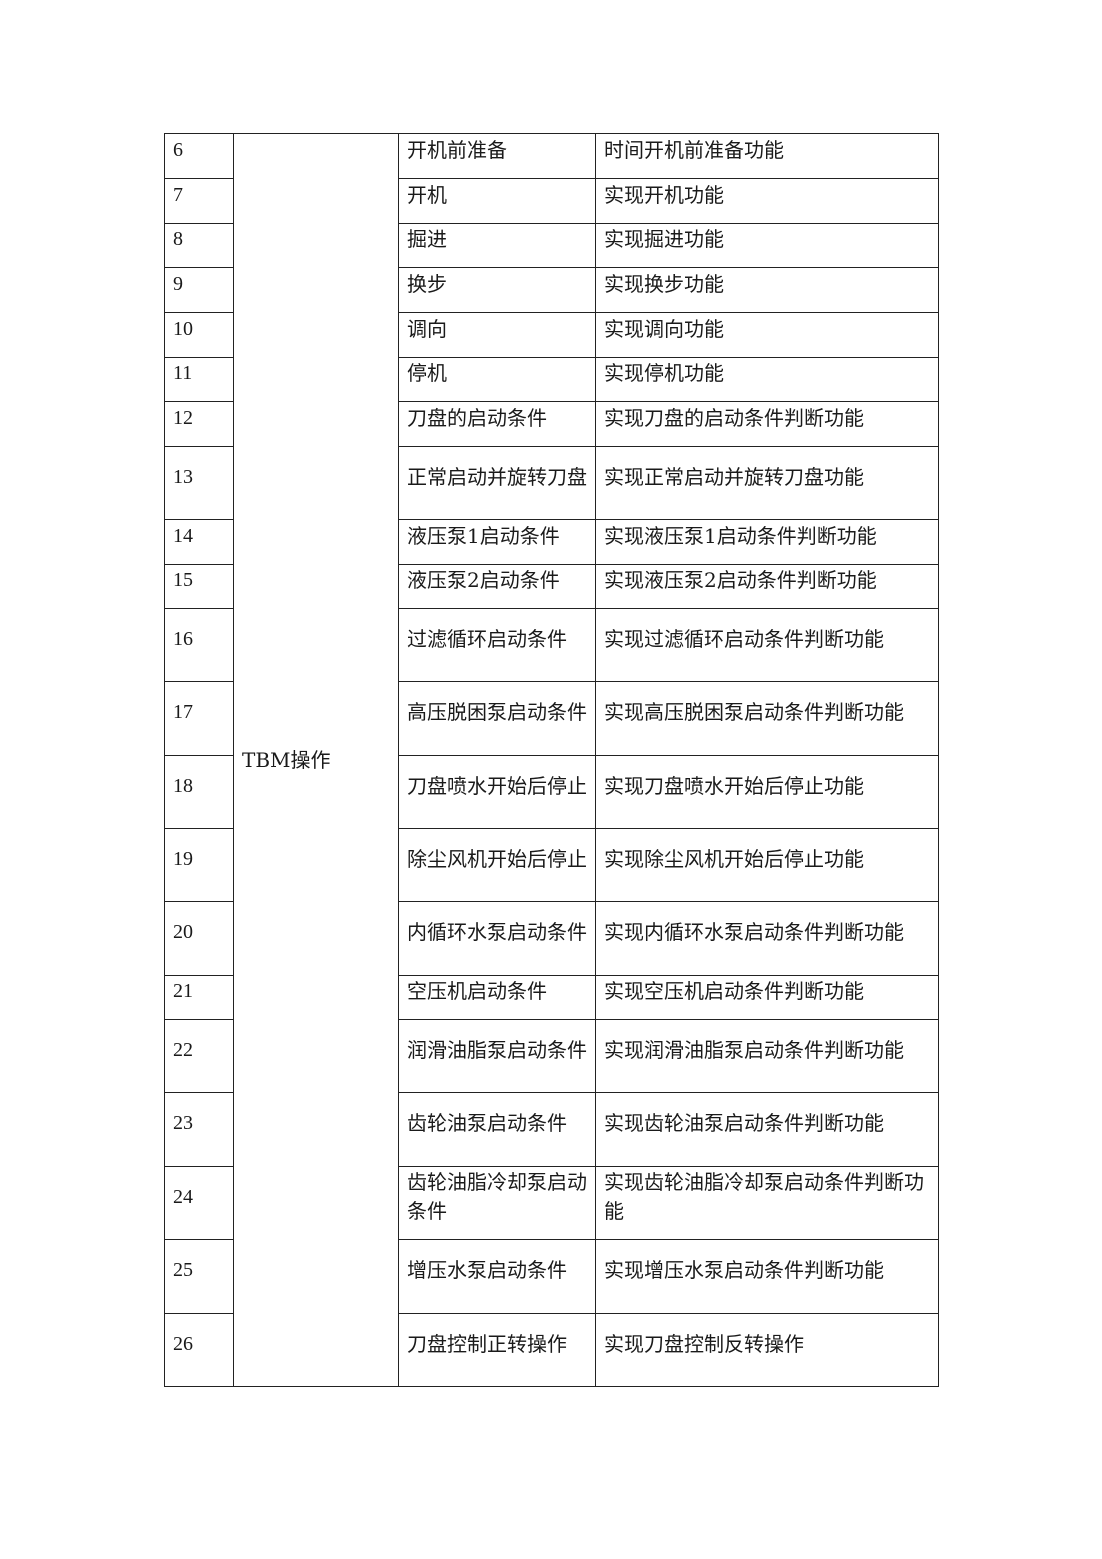 The height and width of the screenshot is (1559, 1102). What do you see at coordinates (199, 1129) in the screenshot?
I see `row-number: 23` at bounding box center [199, 1129].